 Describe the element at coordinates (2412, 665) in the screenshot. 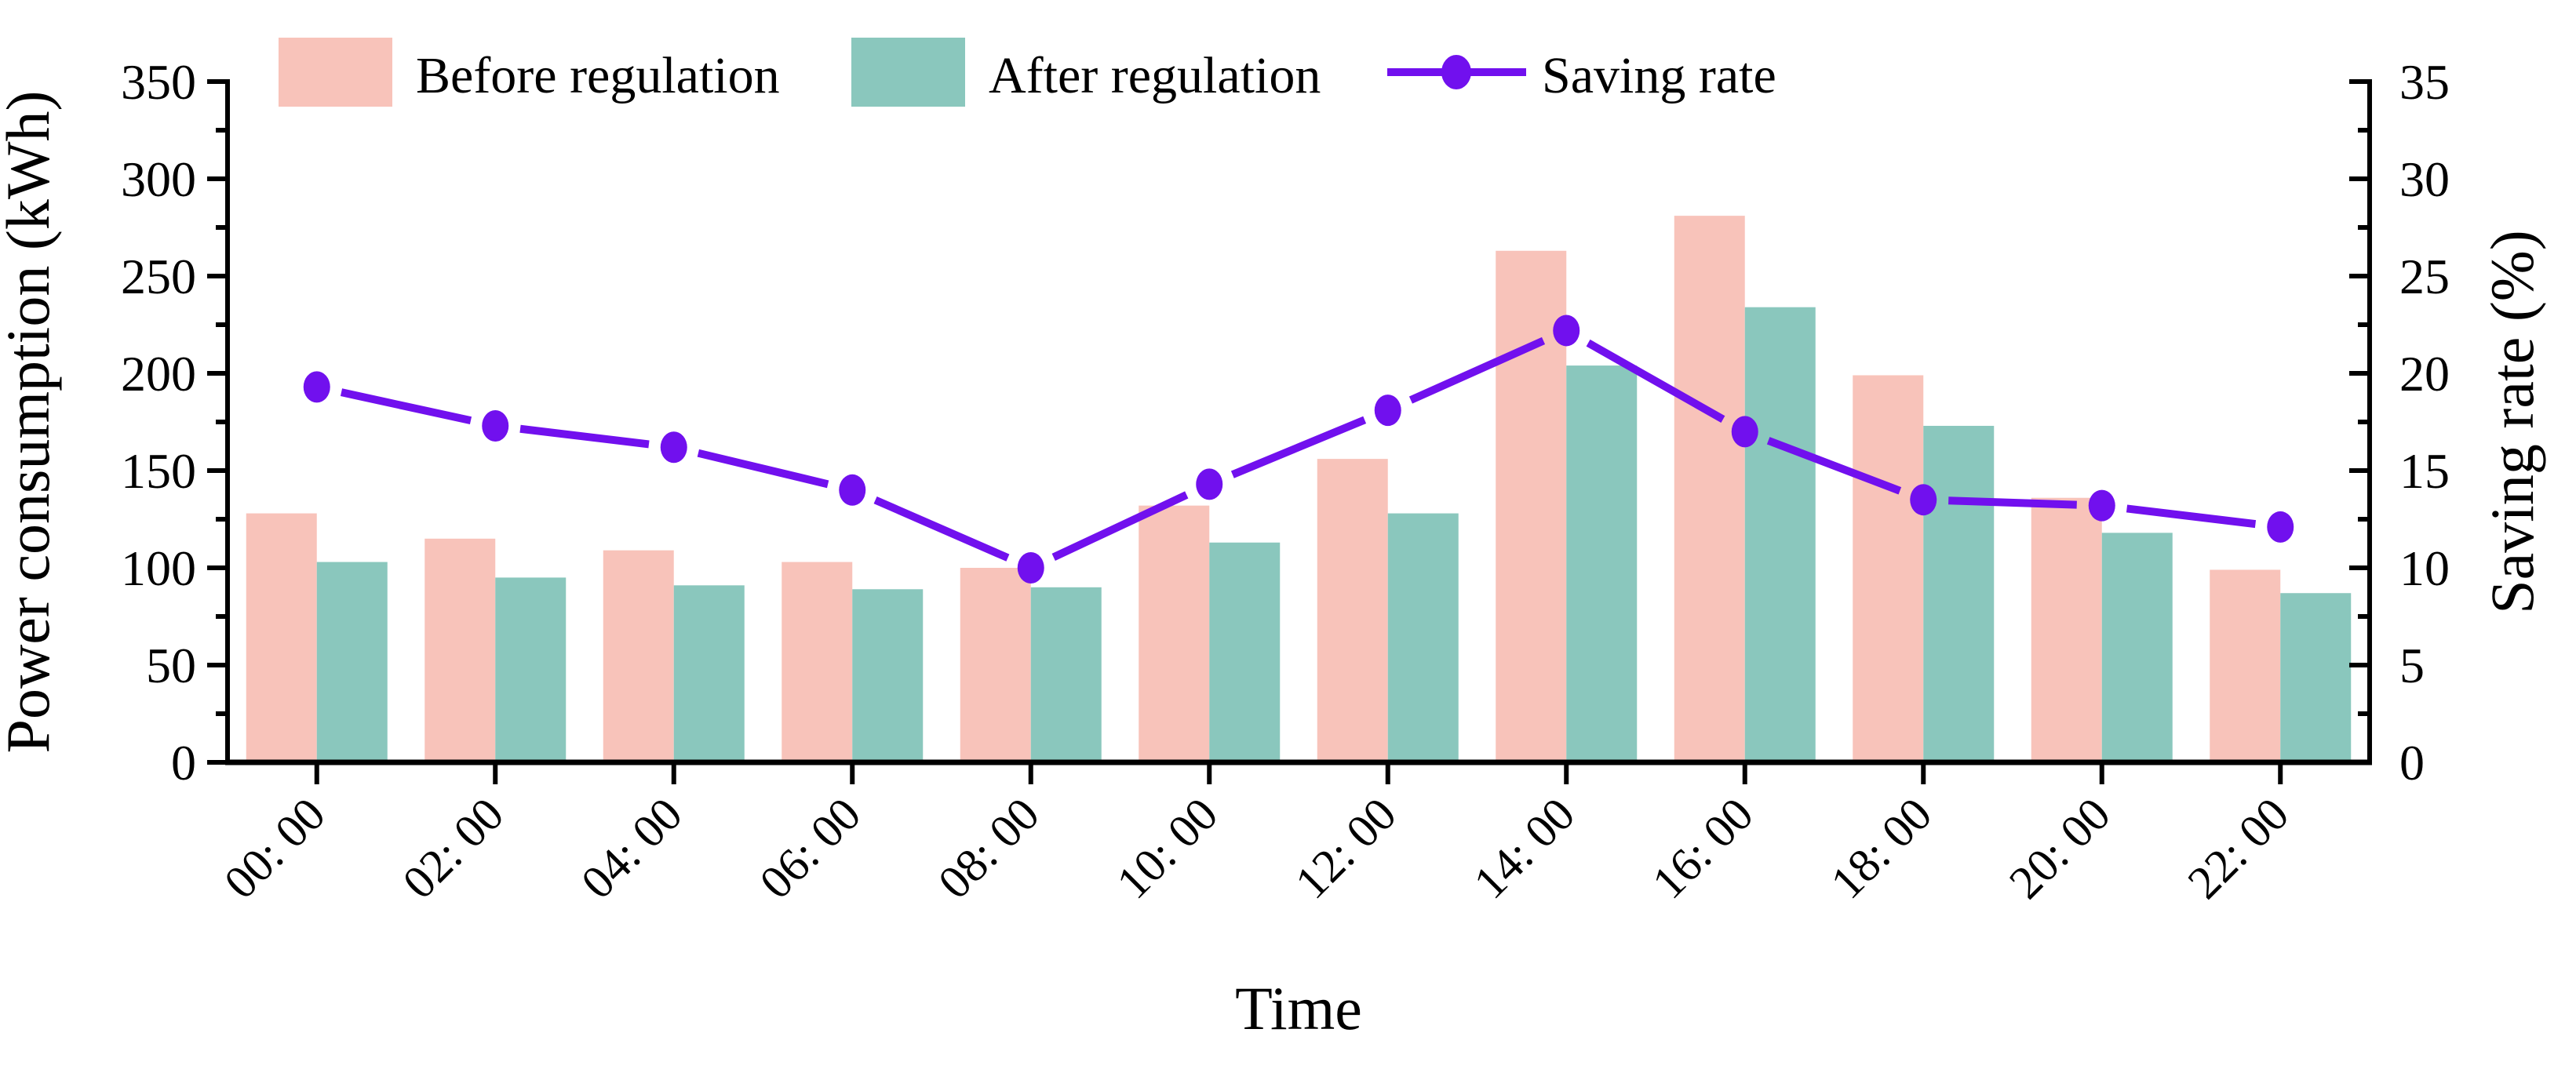

I see `right-axis-tick-label: 5` at that location.